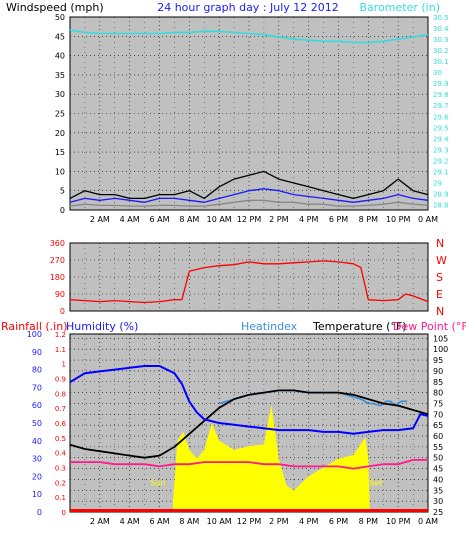 The image size is (466, 555). I want to click on chart3-temp-tick-label: 50, so click(438, 458).